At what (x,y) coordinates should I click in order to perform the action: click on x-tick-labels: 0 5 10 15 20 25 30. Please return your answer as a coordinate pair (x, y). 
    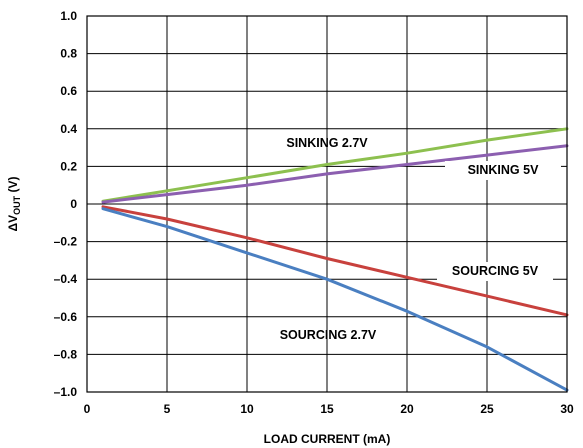
    Looking at the image, I should click on (329, 409).